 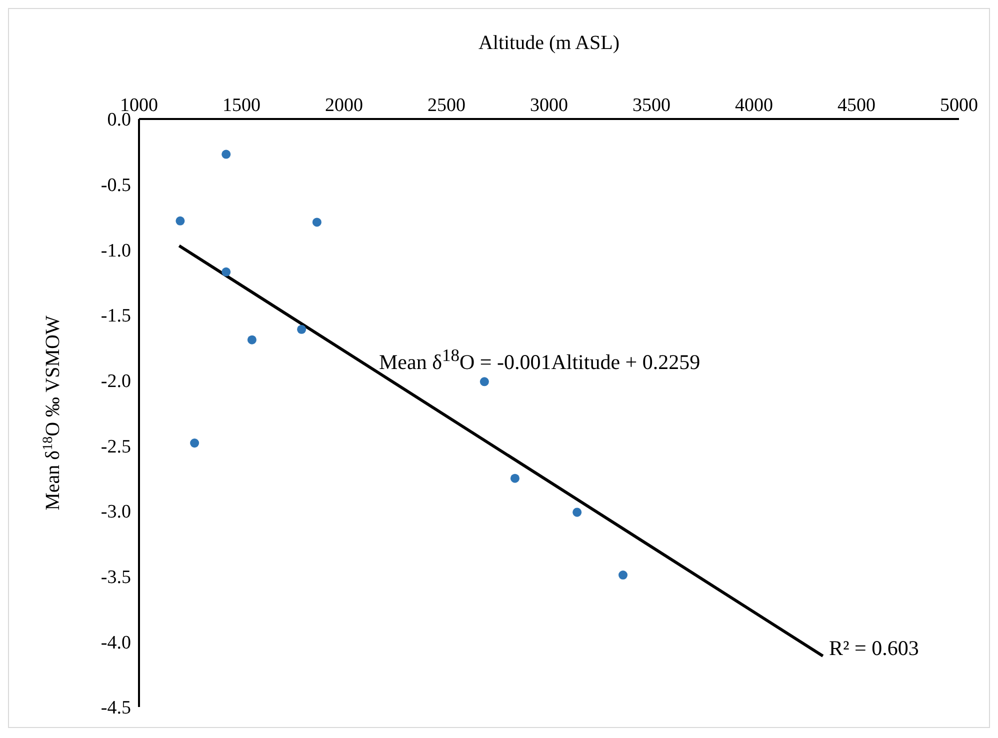 I want to click on x-tick-label: 4500, so click(x=857, y=105).